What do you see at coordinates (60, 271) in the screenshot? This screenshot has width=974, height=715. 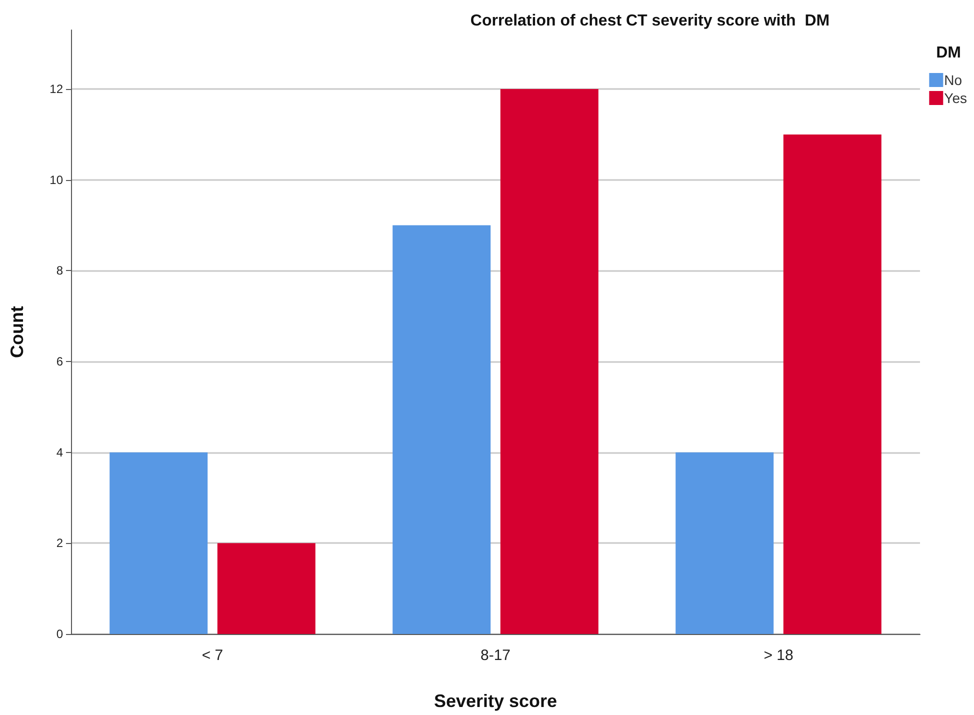 I see `y-tick-label: 8` at bounding box center [60, 271].